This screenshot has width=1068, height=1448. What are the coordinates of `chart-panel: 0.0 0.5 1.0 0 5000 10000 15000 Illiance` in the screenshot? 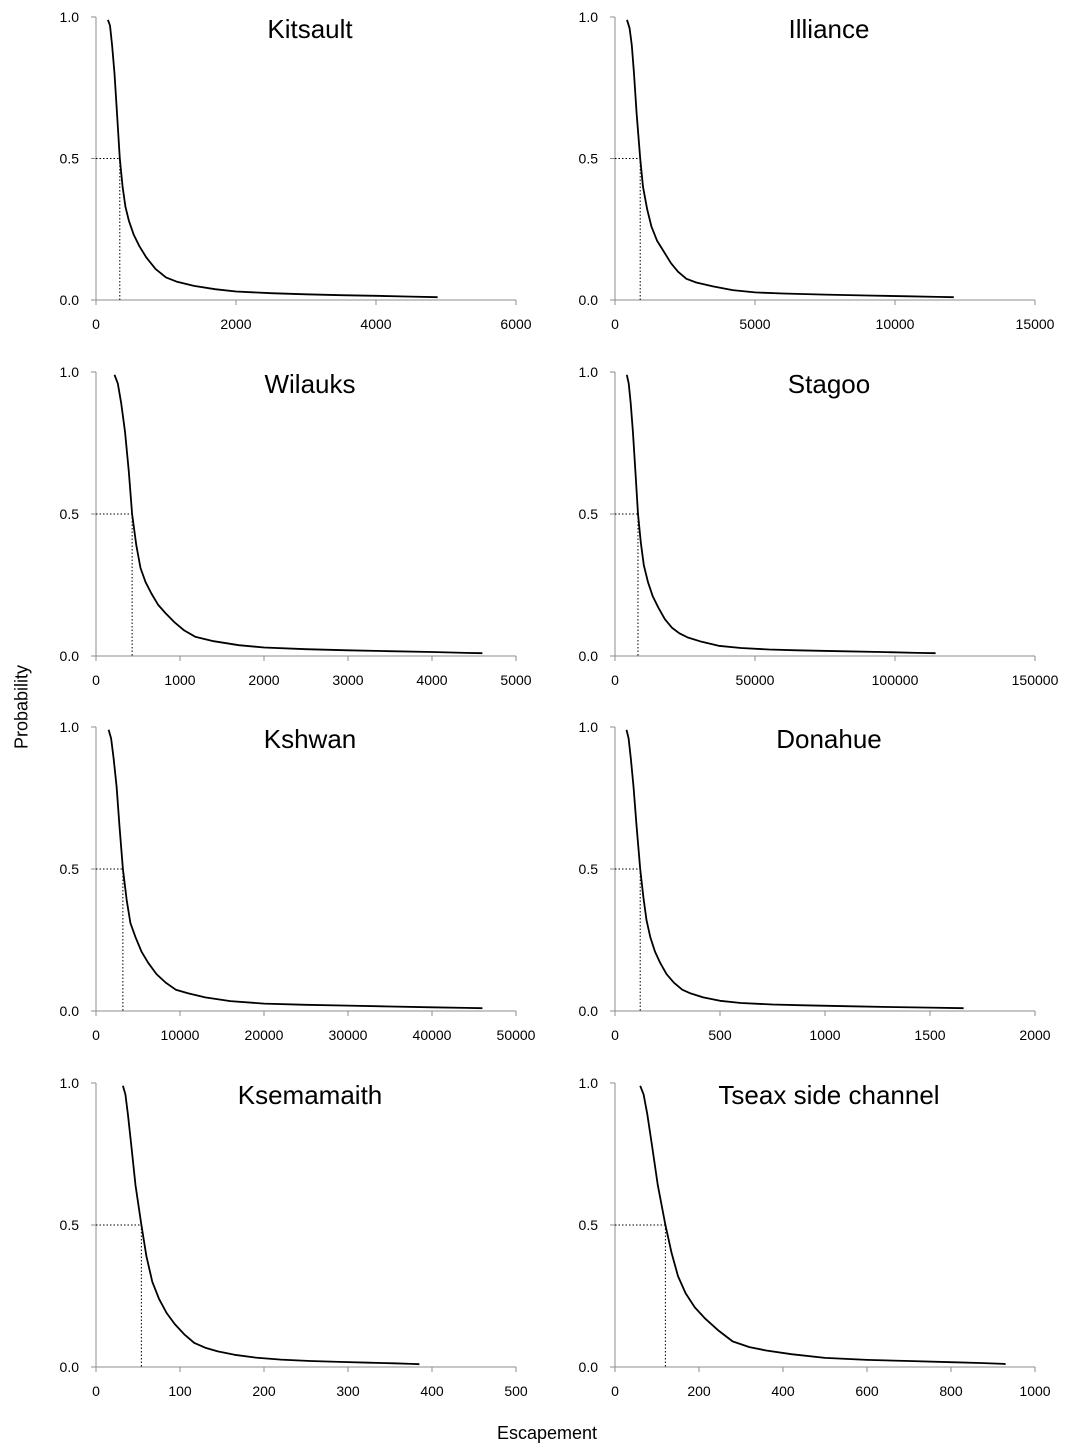 It's located at (817, 170).